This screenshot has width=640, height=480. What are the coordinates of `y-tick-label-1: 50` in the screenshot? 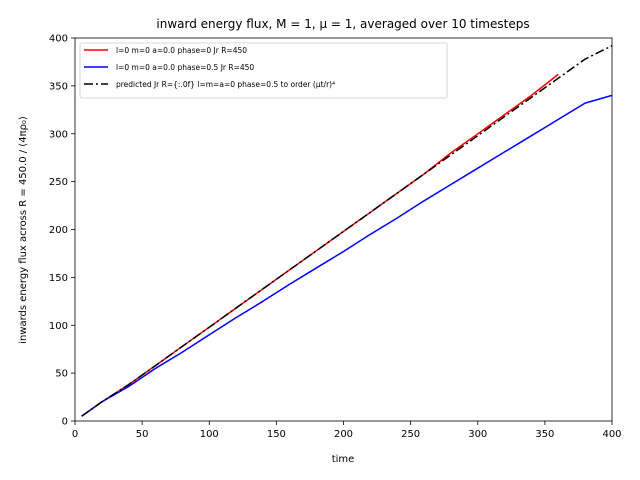 It's located at (61, 374).